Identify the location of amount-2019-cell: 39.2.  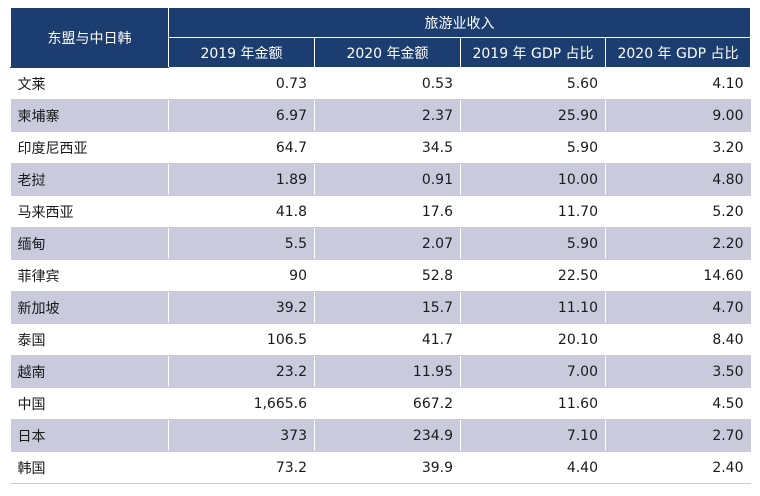
(241, 307).